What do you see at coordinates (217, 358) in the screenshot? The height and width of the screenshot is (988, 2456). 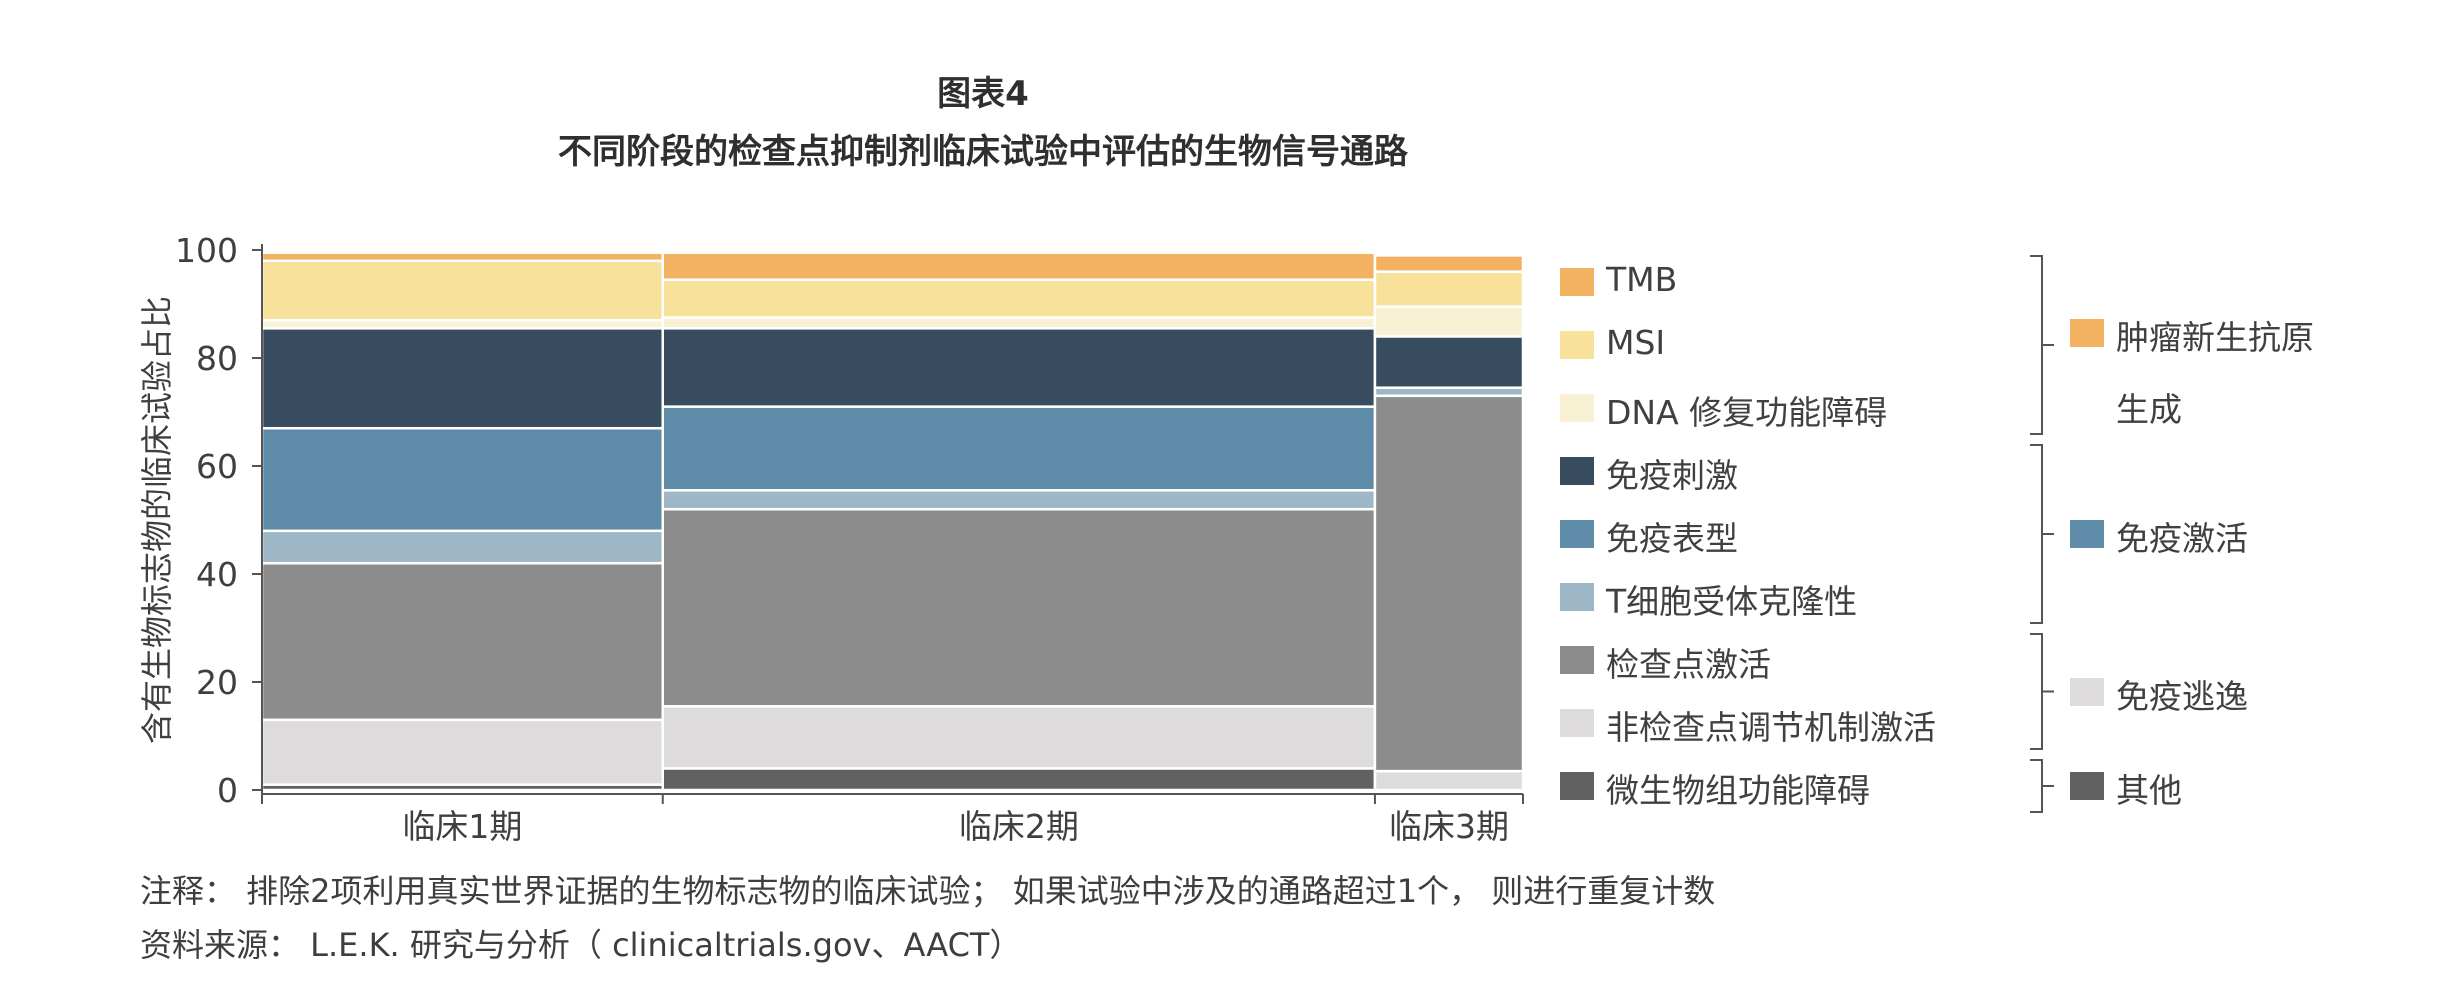 I see `y-tick-label: 80` at bounding box center [217, 358].